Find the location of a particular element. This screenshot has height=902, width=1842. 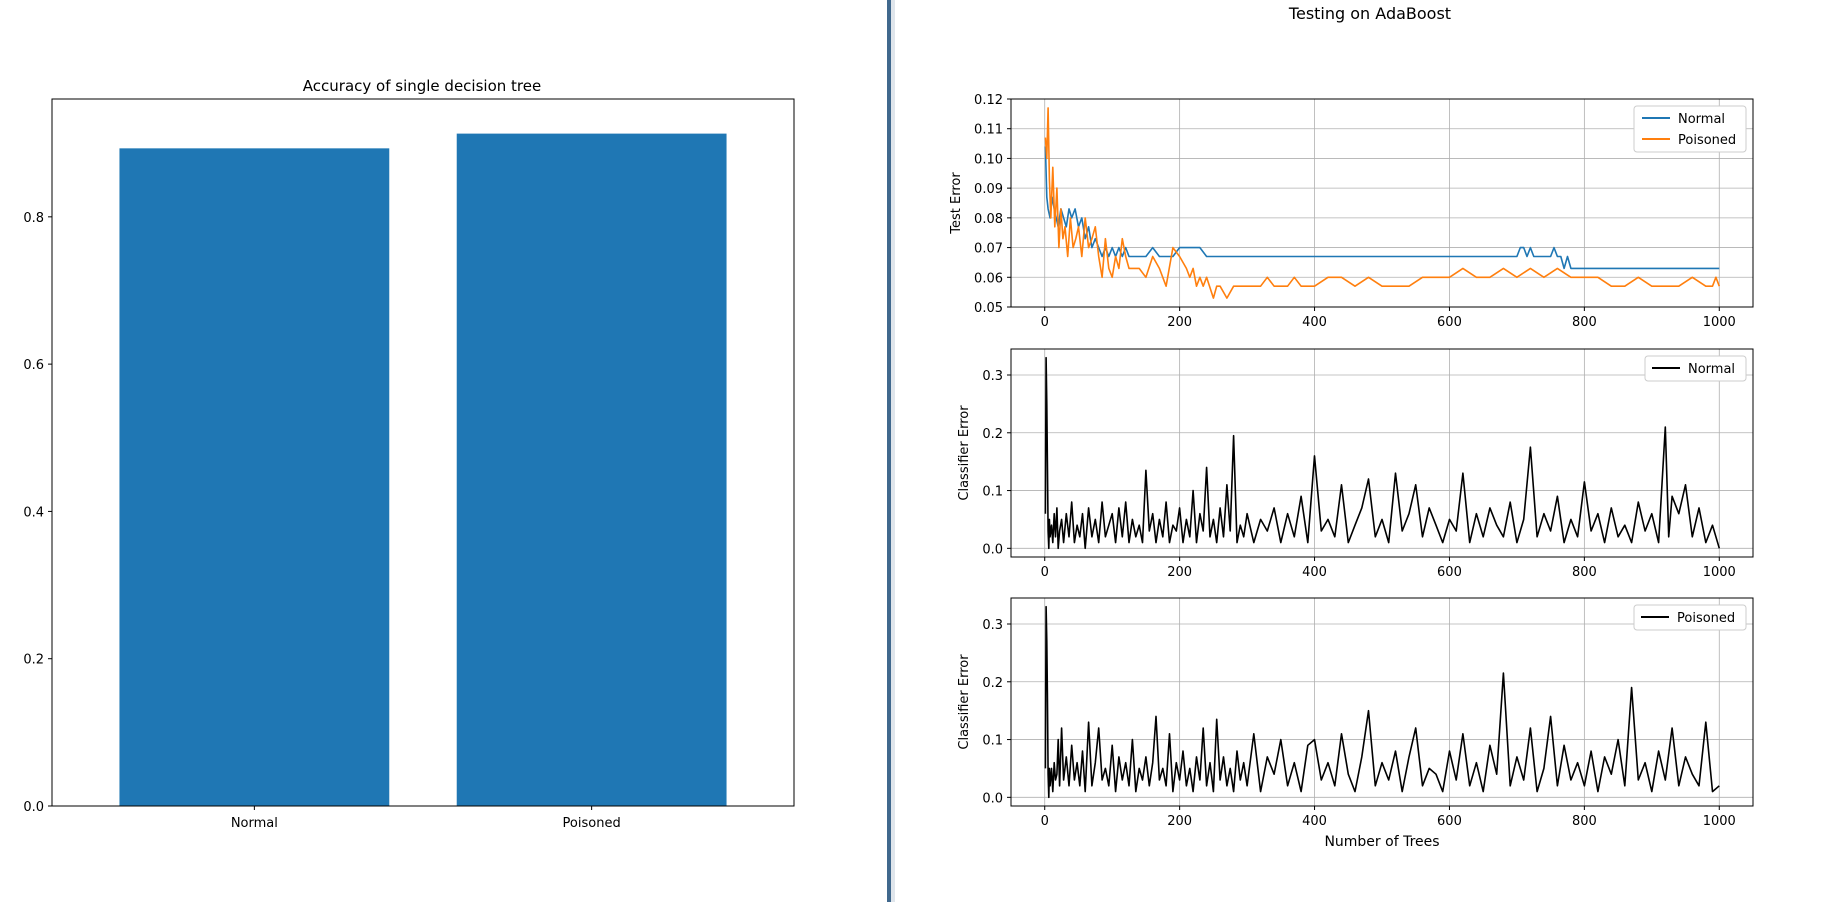

classifier-error-poisoned-legend: Poisoned is located at coordinates (1690, 617).